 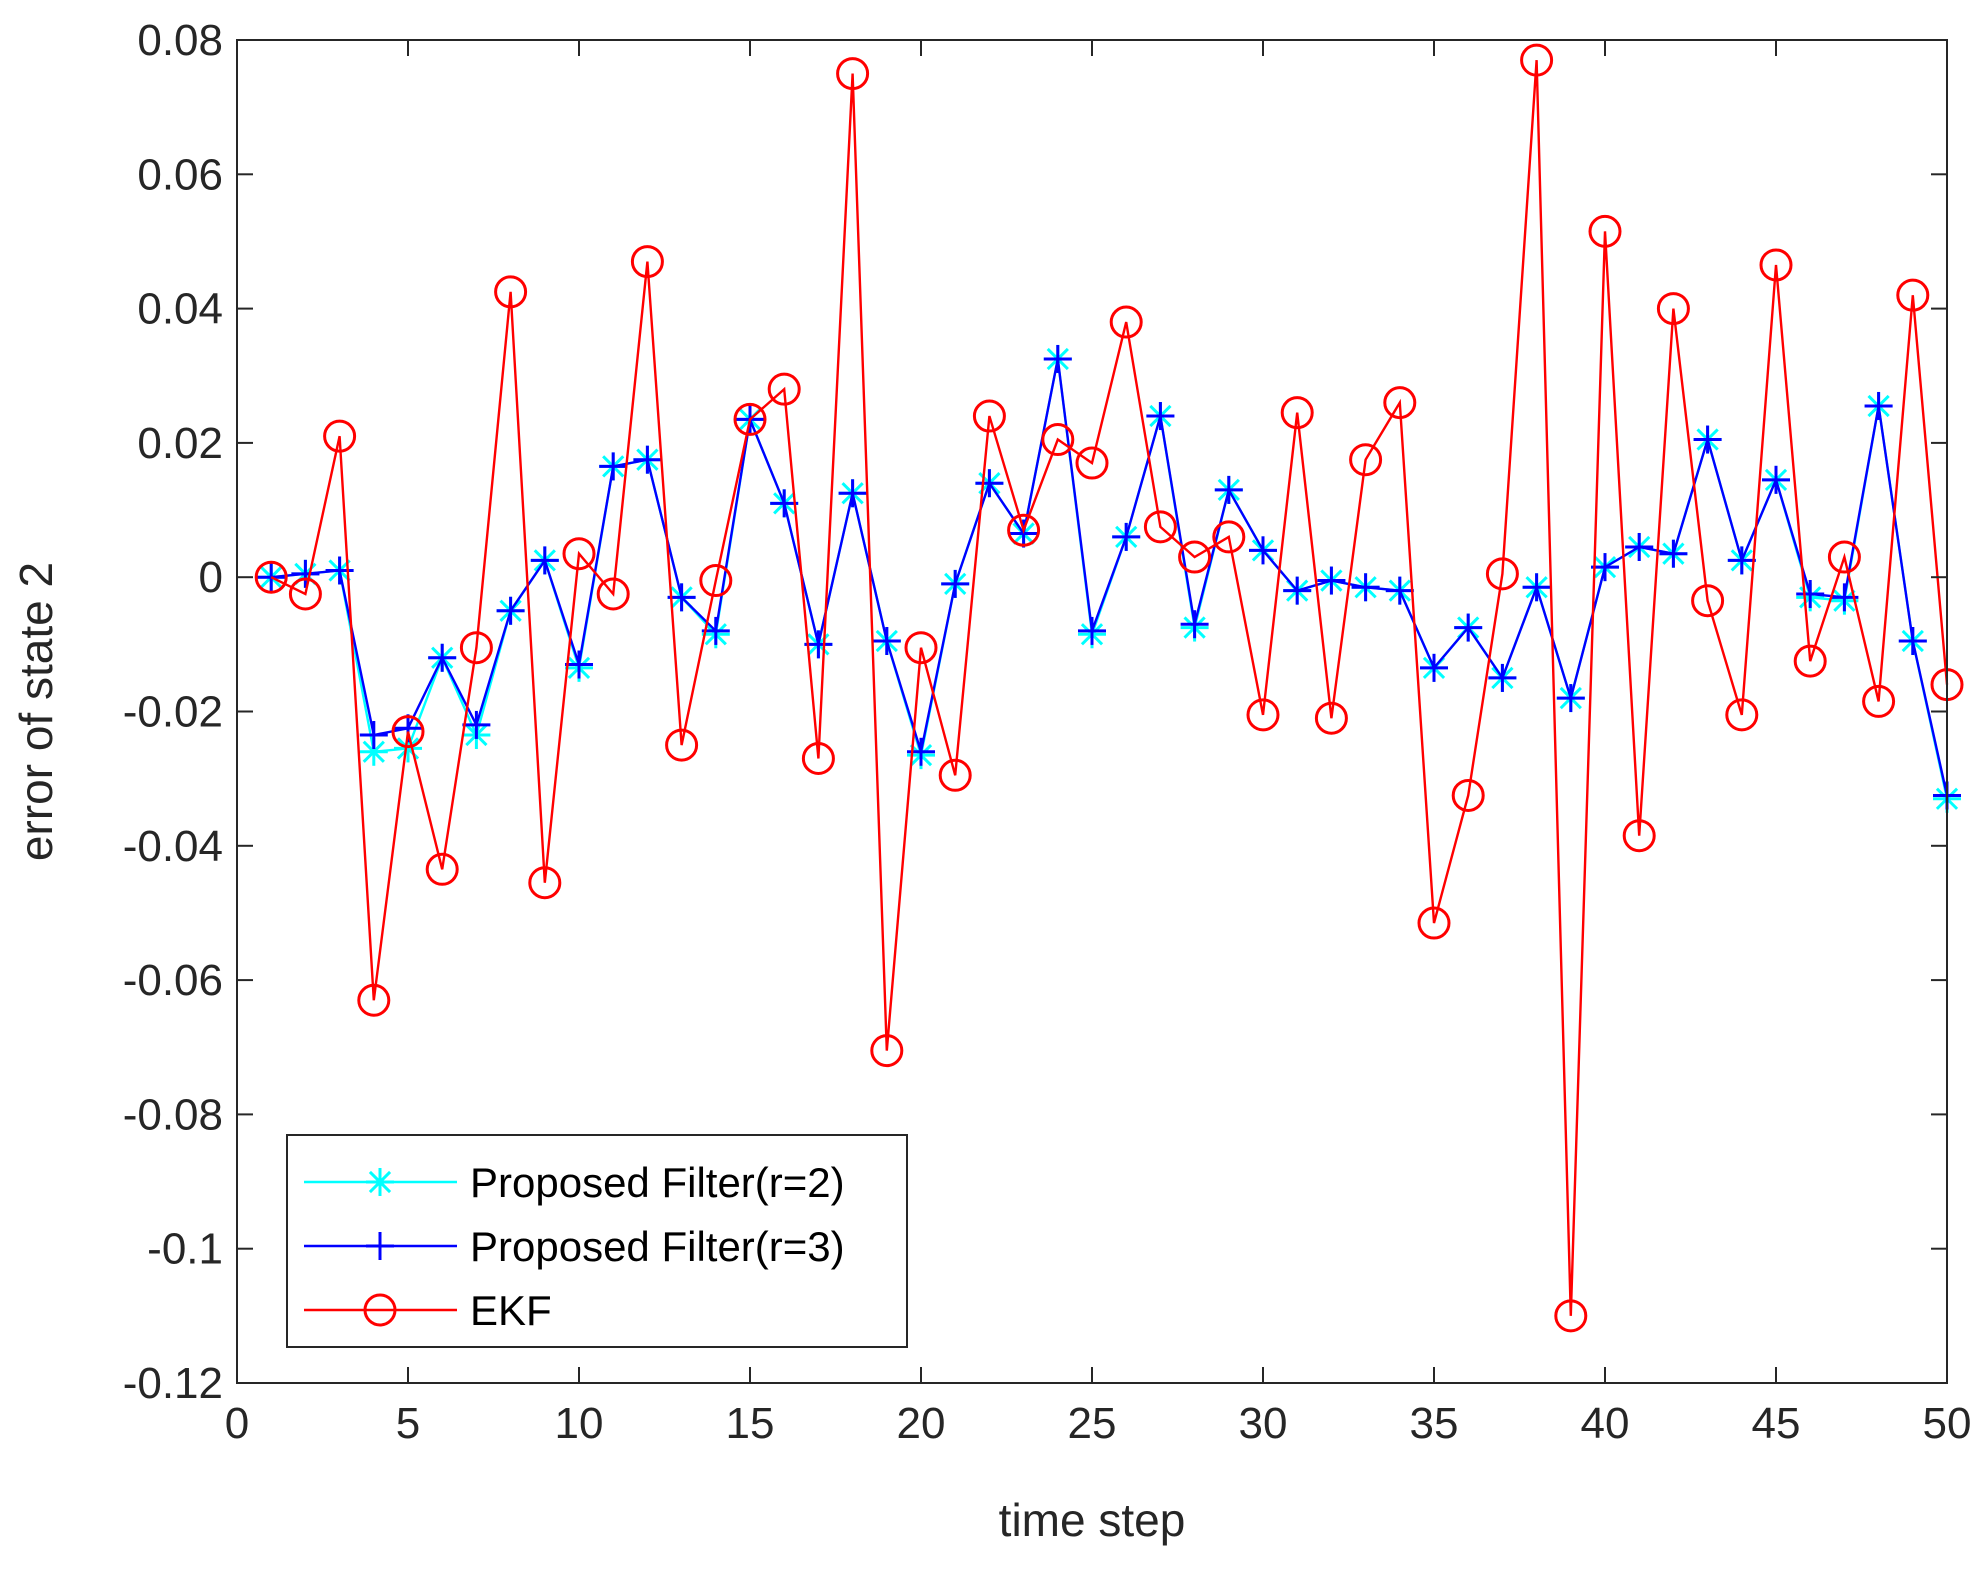 What do you see at coordinates (180, 174) in the screenshot?
I see `y-tick-label: 0.06` at bounding box center [180, 174].